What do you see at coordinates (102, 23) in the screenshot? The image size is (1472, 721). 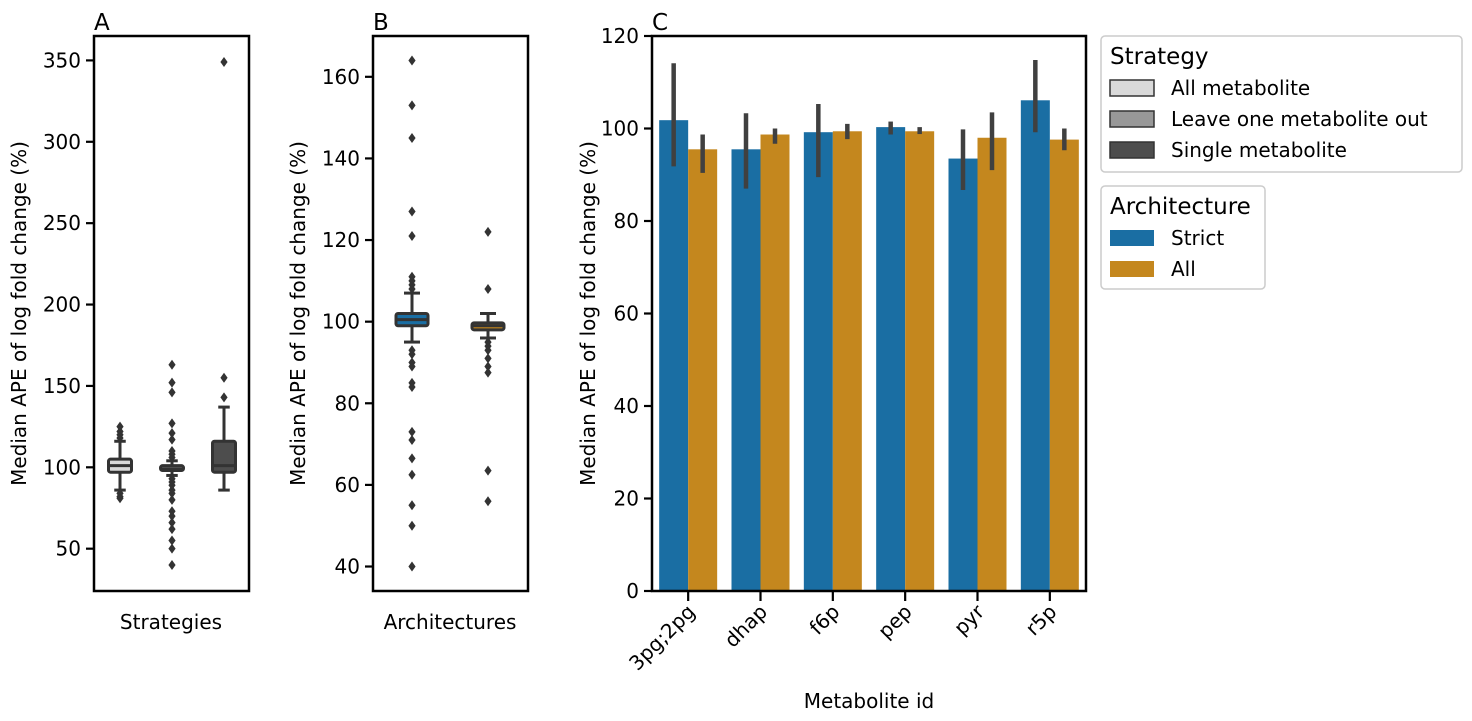 I see `panel-letter: A` at bounding box center [102, 23].